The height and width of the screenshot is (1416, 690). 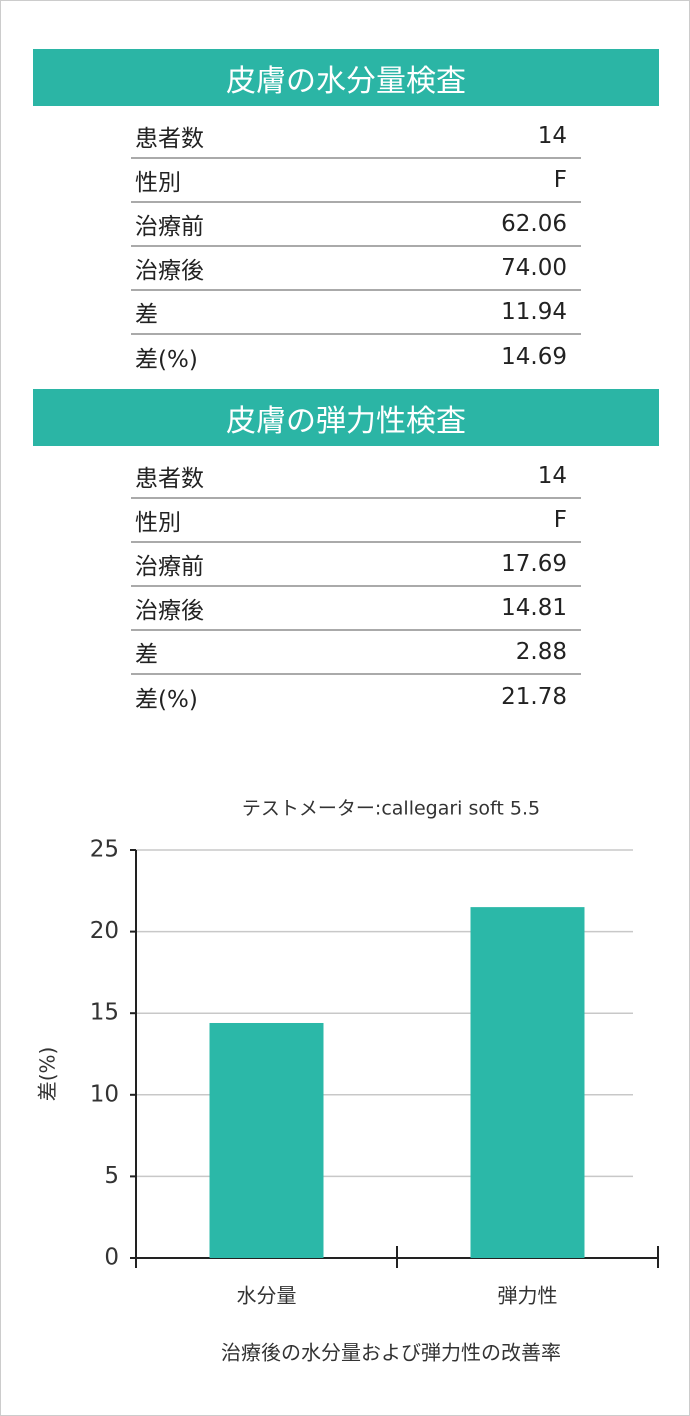 I want to click on table: 患者数 14 性別 F 治療前 17.69 治療後 14.81 差 2.88 差(%) 21.78, so click(x=356, y=587).